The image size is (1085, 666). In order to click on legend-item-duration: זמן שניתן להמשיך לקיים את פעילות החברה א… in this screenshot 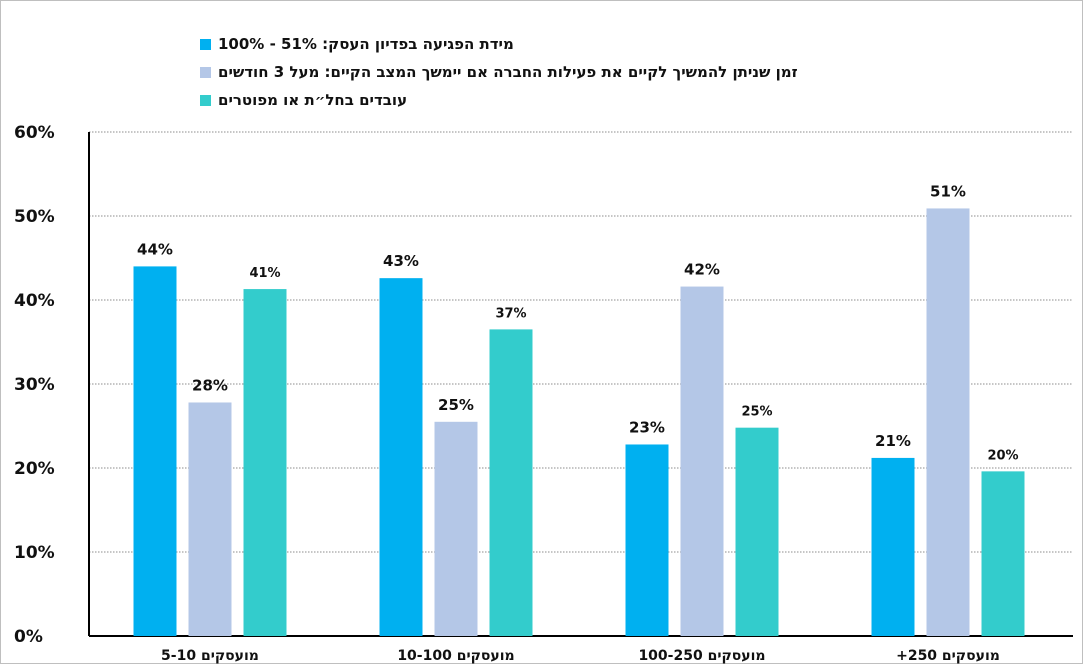, I will do `click(500, 72)`.